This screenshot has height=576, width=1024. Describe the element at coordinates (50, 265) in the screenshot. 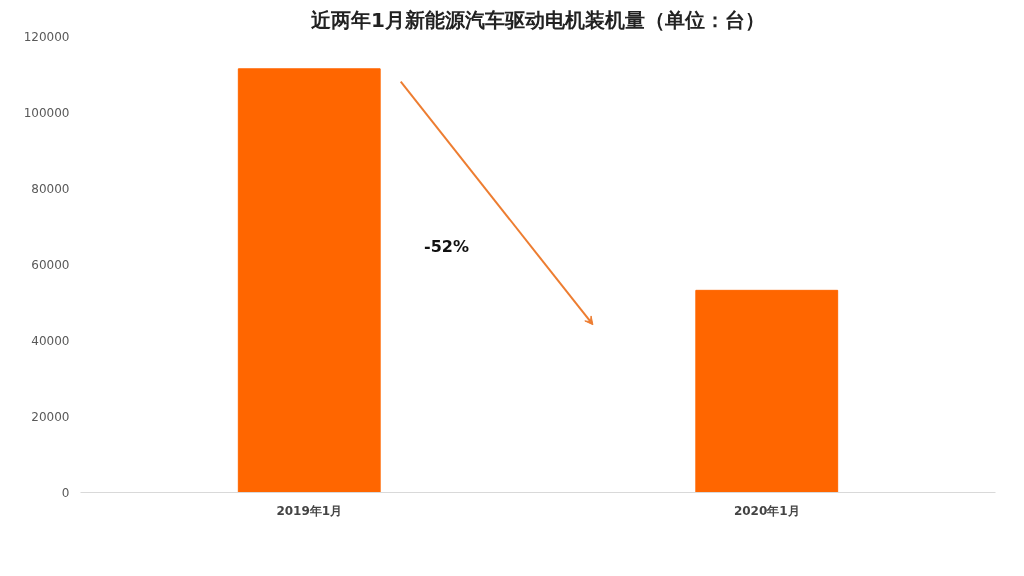

I see `y-tick-label: 60000` at that location.